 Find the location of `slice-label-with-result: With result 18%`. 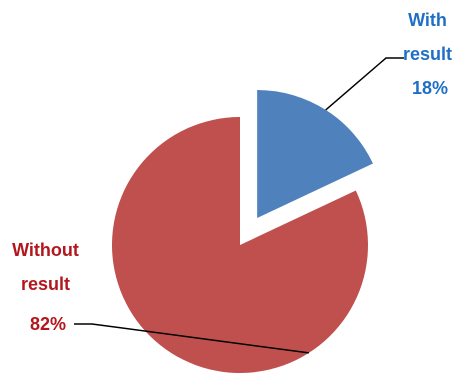

slice-label-with-result: With result 18% is located at coordinates (430, 54).